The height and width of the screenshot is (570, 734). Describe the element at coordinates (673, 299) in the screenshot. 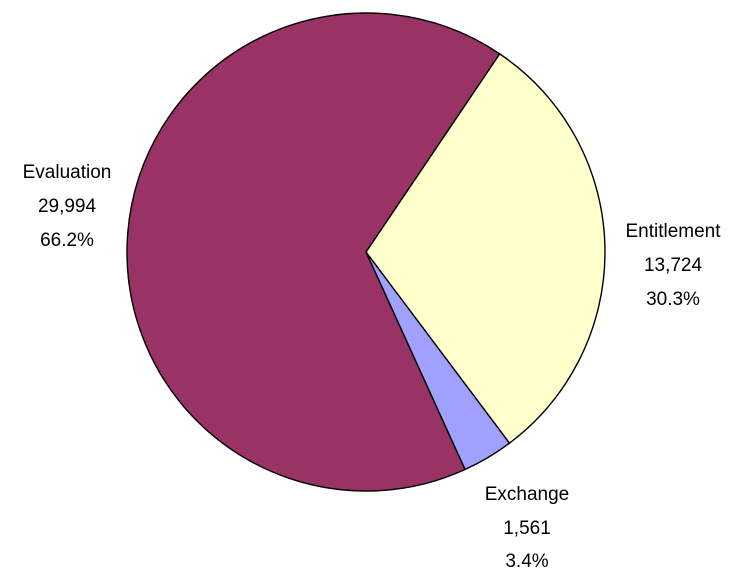

I see `label-entitlement-percent: 30.3%` at that location.